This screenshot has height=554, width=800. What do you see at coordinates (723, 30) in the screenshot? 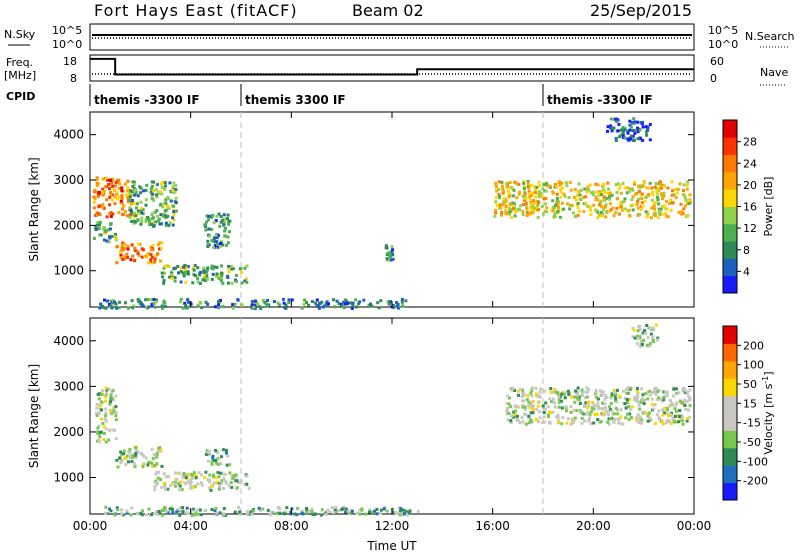
I see `nsearch-scale-top: 10^5` at bounding box center [723, 30].